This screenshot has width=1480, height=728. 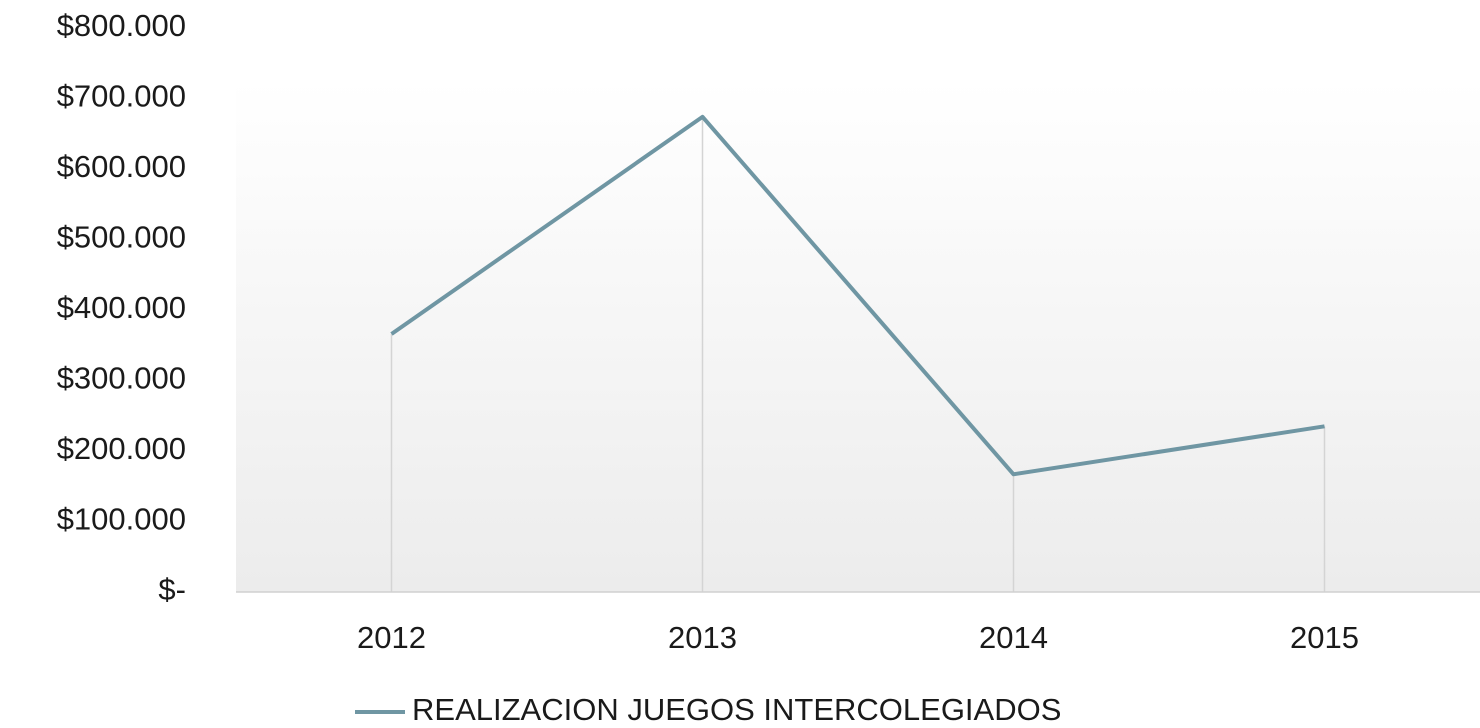 What do you see at coordinates (1013, 637) in the screenshot?
I see `x-tick-label: 2014` at bounding box center [1013, 637].